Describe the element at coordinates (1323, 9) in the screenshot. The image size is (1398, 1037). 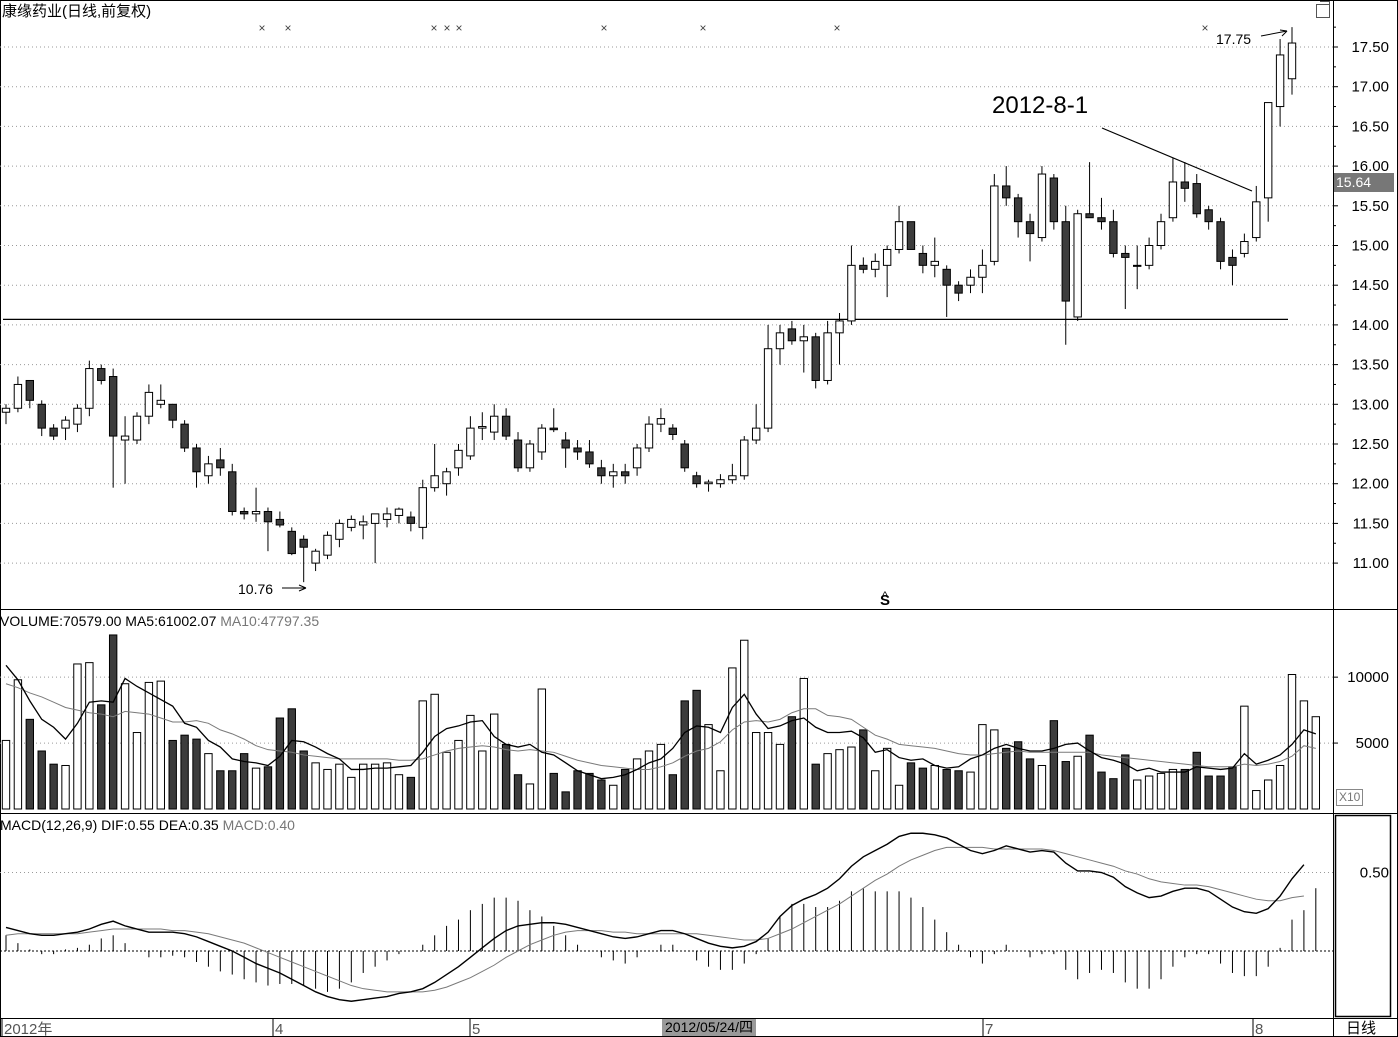
I see `restore-window-icon` at that location.